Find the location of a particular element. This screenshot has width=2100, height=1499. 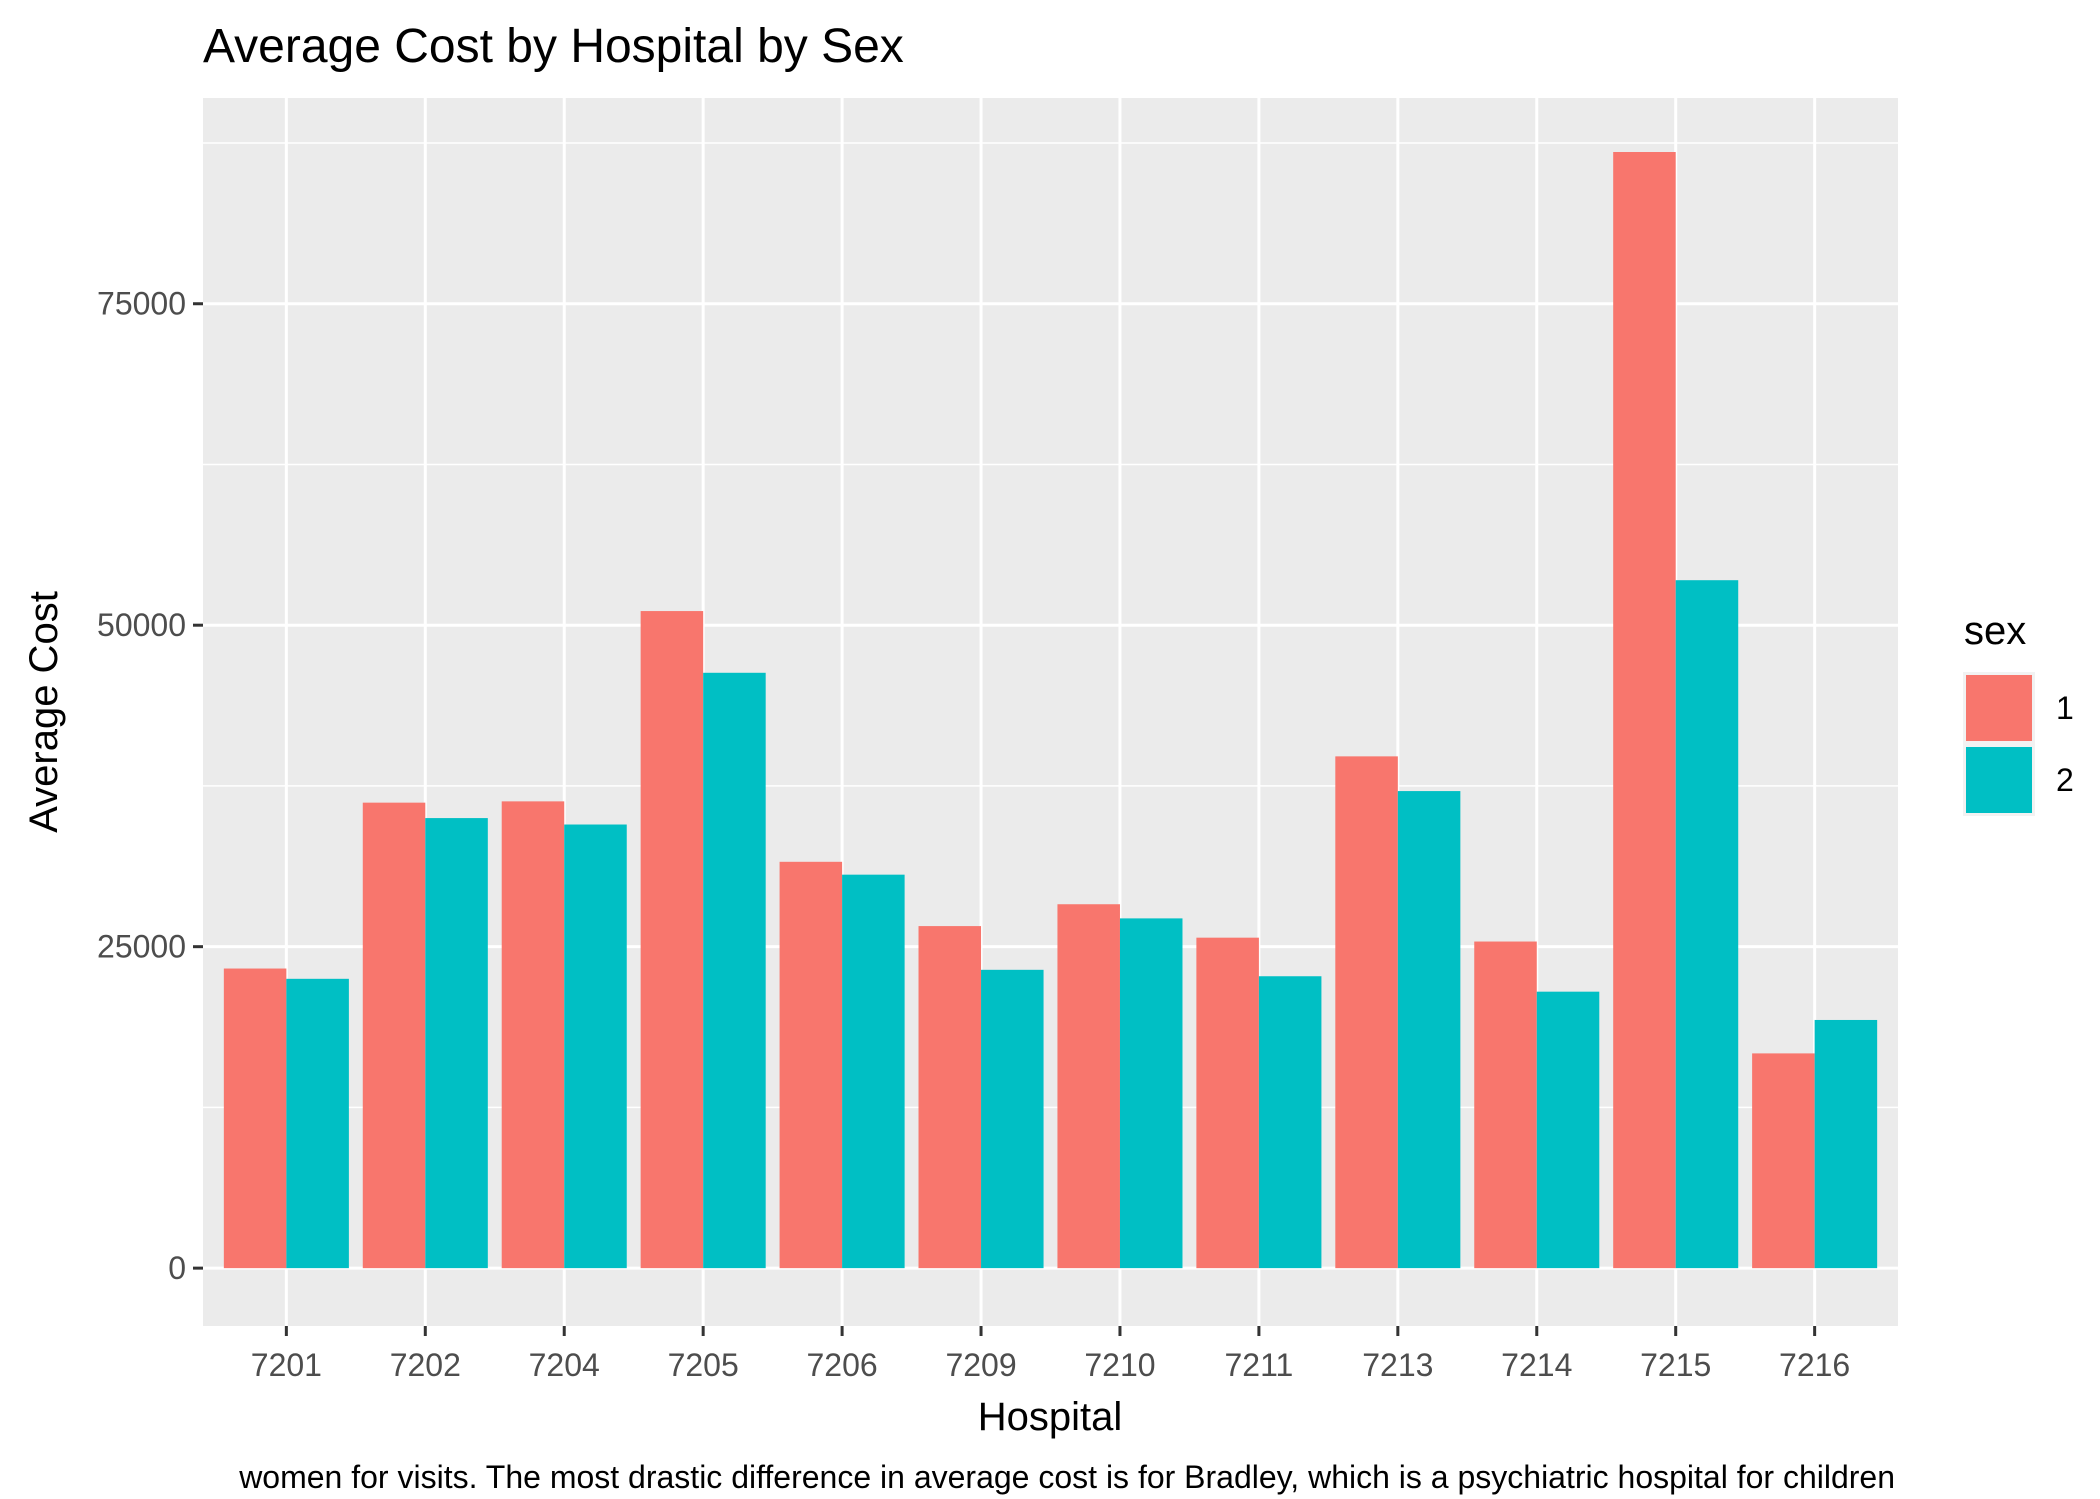

x-tick-label: 7205 is located at coordinates (703, 1365).